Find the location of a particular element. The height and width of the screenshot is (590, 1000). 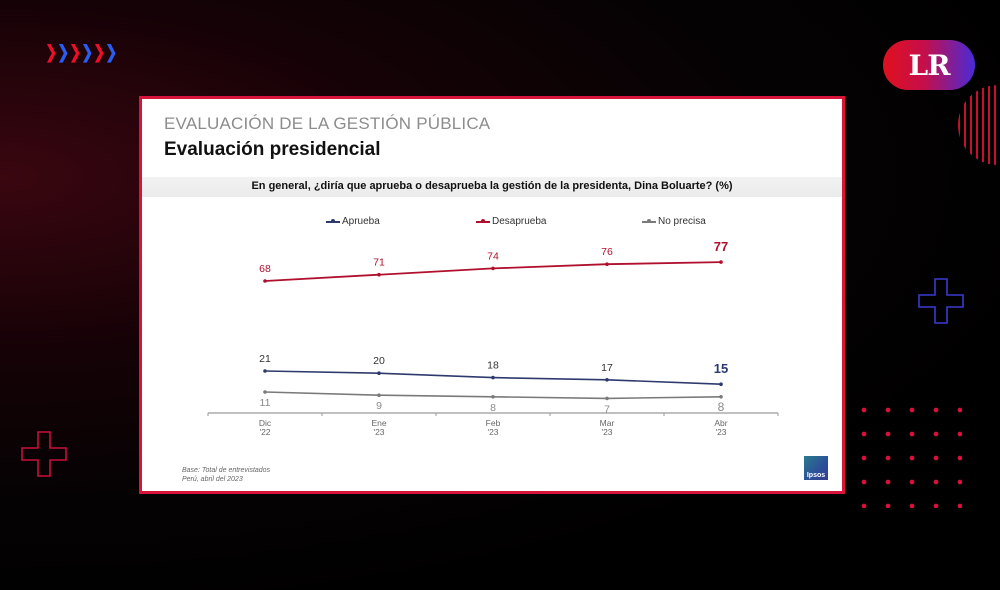

legend-aprueba: Aprueba is located at coordinates (353, 221).